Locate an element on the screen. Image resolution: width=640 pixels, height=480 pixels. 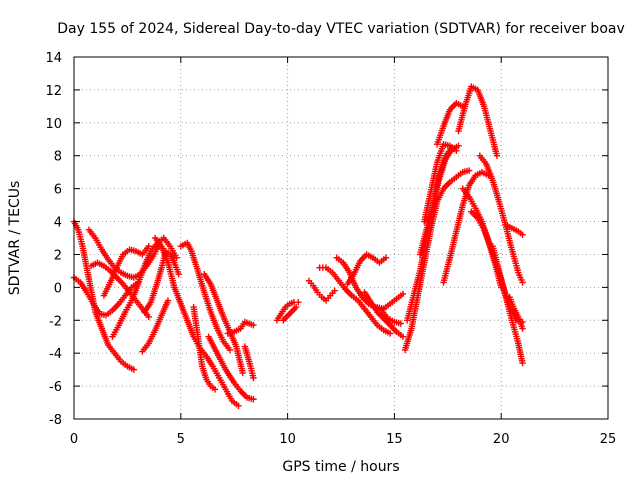
y-tick-label: 0 is located at coordinates (58, 288).